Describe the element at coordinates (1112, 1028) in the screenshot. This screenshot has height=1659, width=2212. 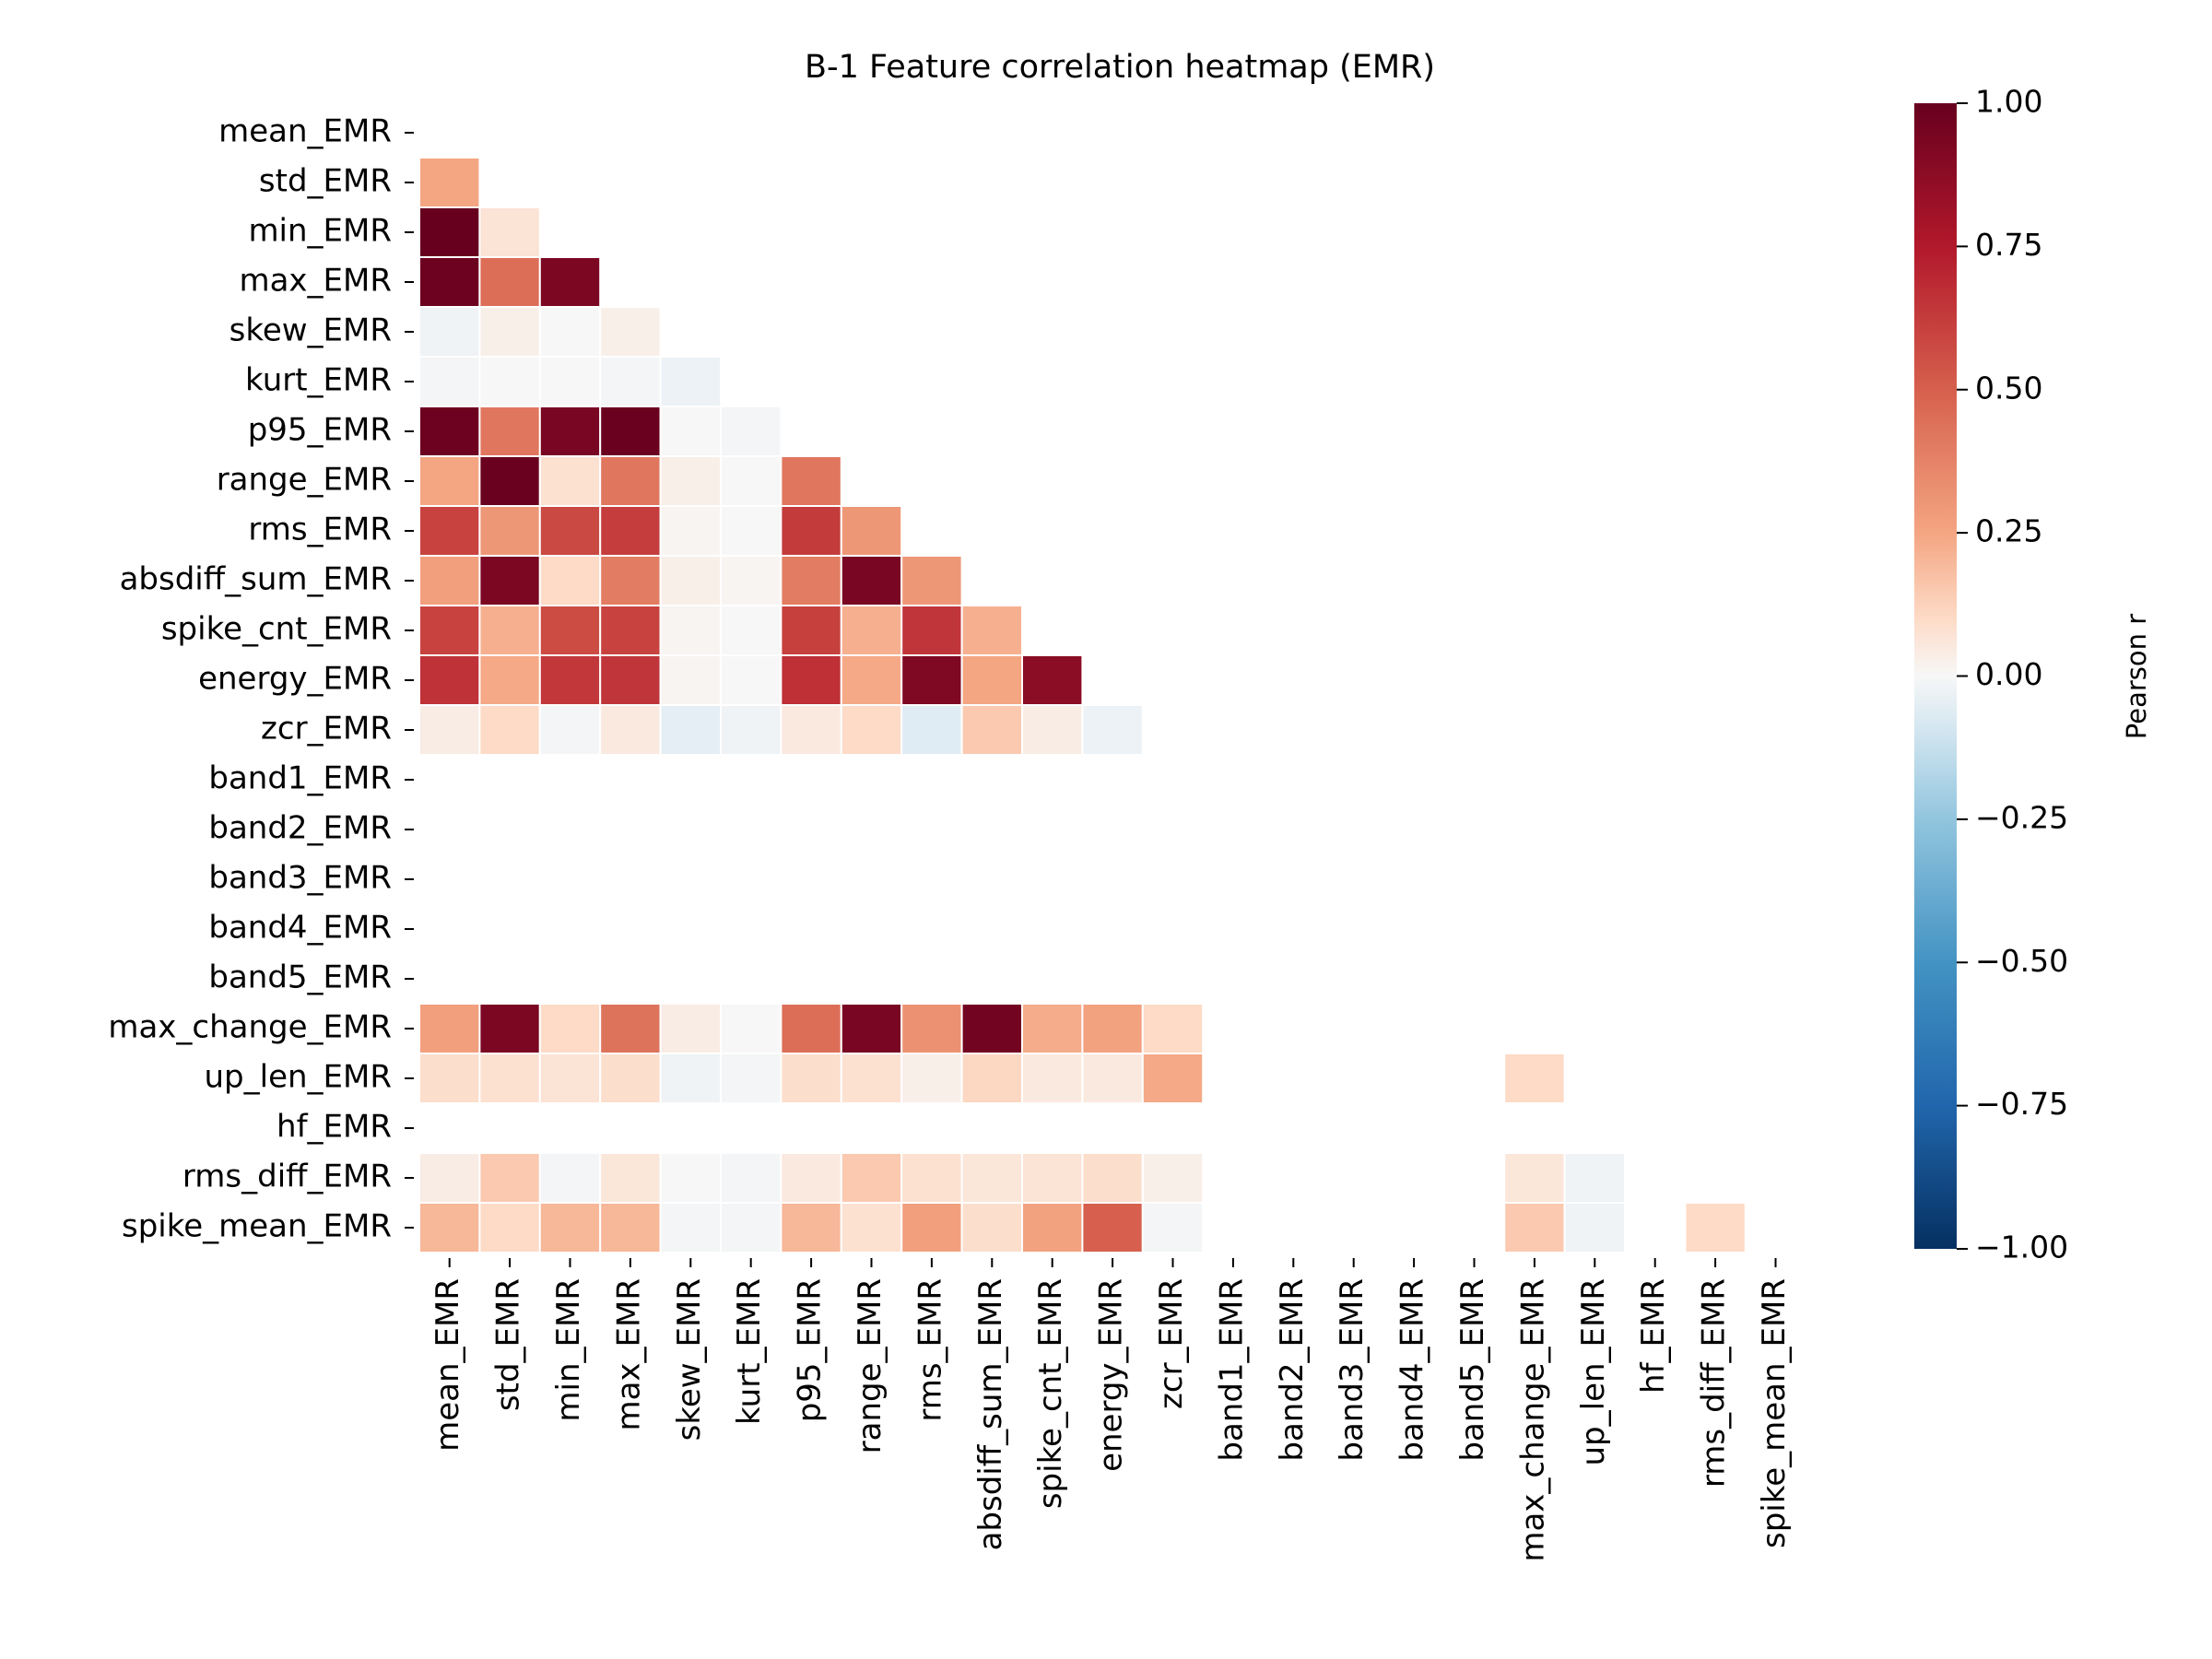
I see `heatmap-cell-max_change_EMR-energy_EMR` at that location.